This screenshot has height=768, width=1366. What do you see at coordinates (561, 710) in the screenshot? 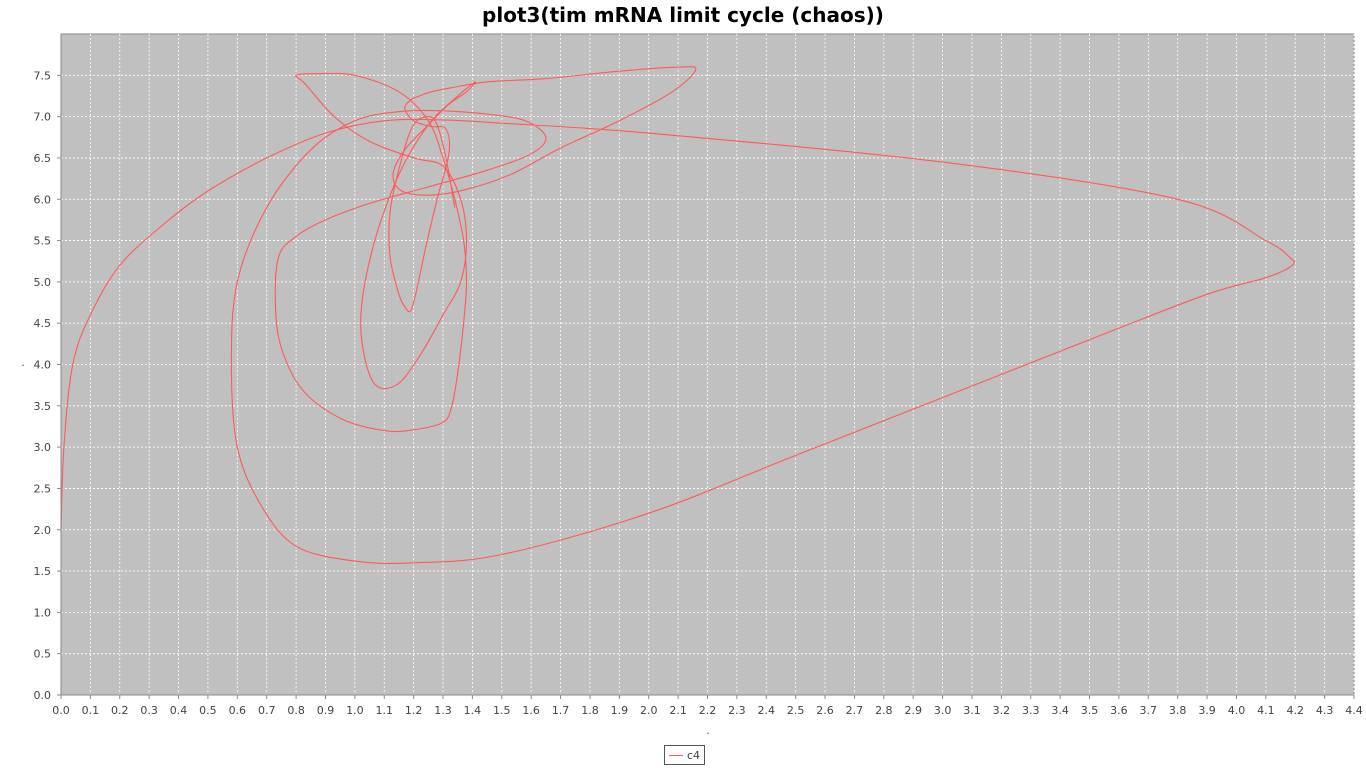
I see `x-tick-label: 1.7` at bounding box center [561, 710].